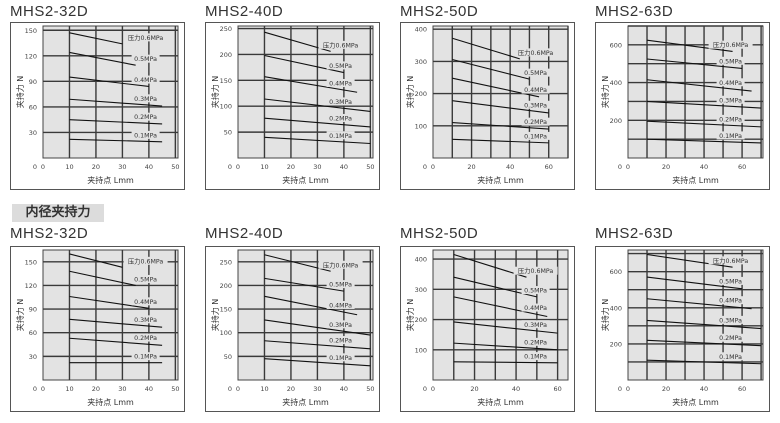 This screenshot has height=423, width=780. I want to click on series-label: 0.3MPa, so click(340, 102).